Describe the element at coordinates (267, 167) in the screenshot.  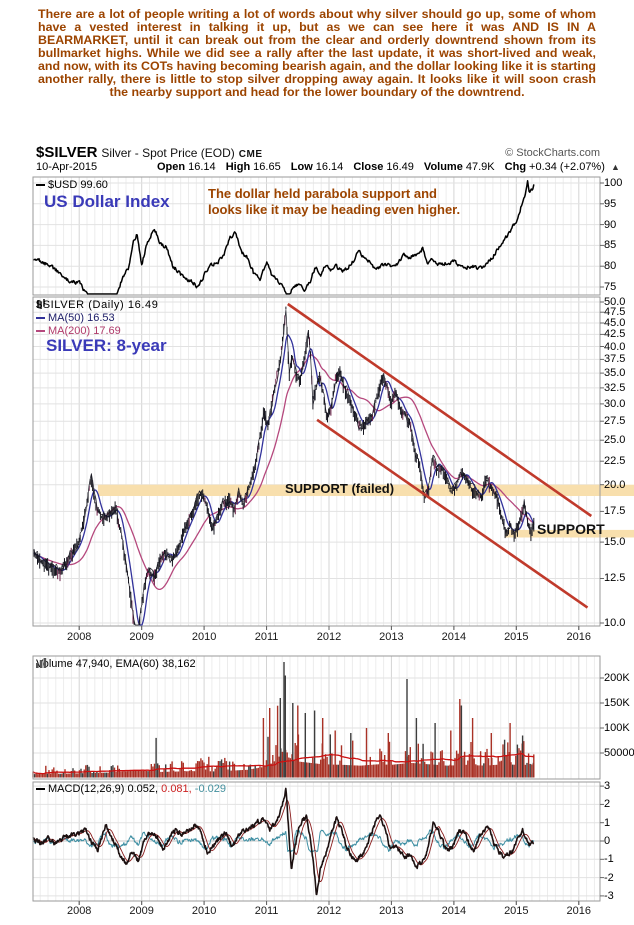
I see `high-value: 16.65` at that location.